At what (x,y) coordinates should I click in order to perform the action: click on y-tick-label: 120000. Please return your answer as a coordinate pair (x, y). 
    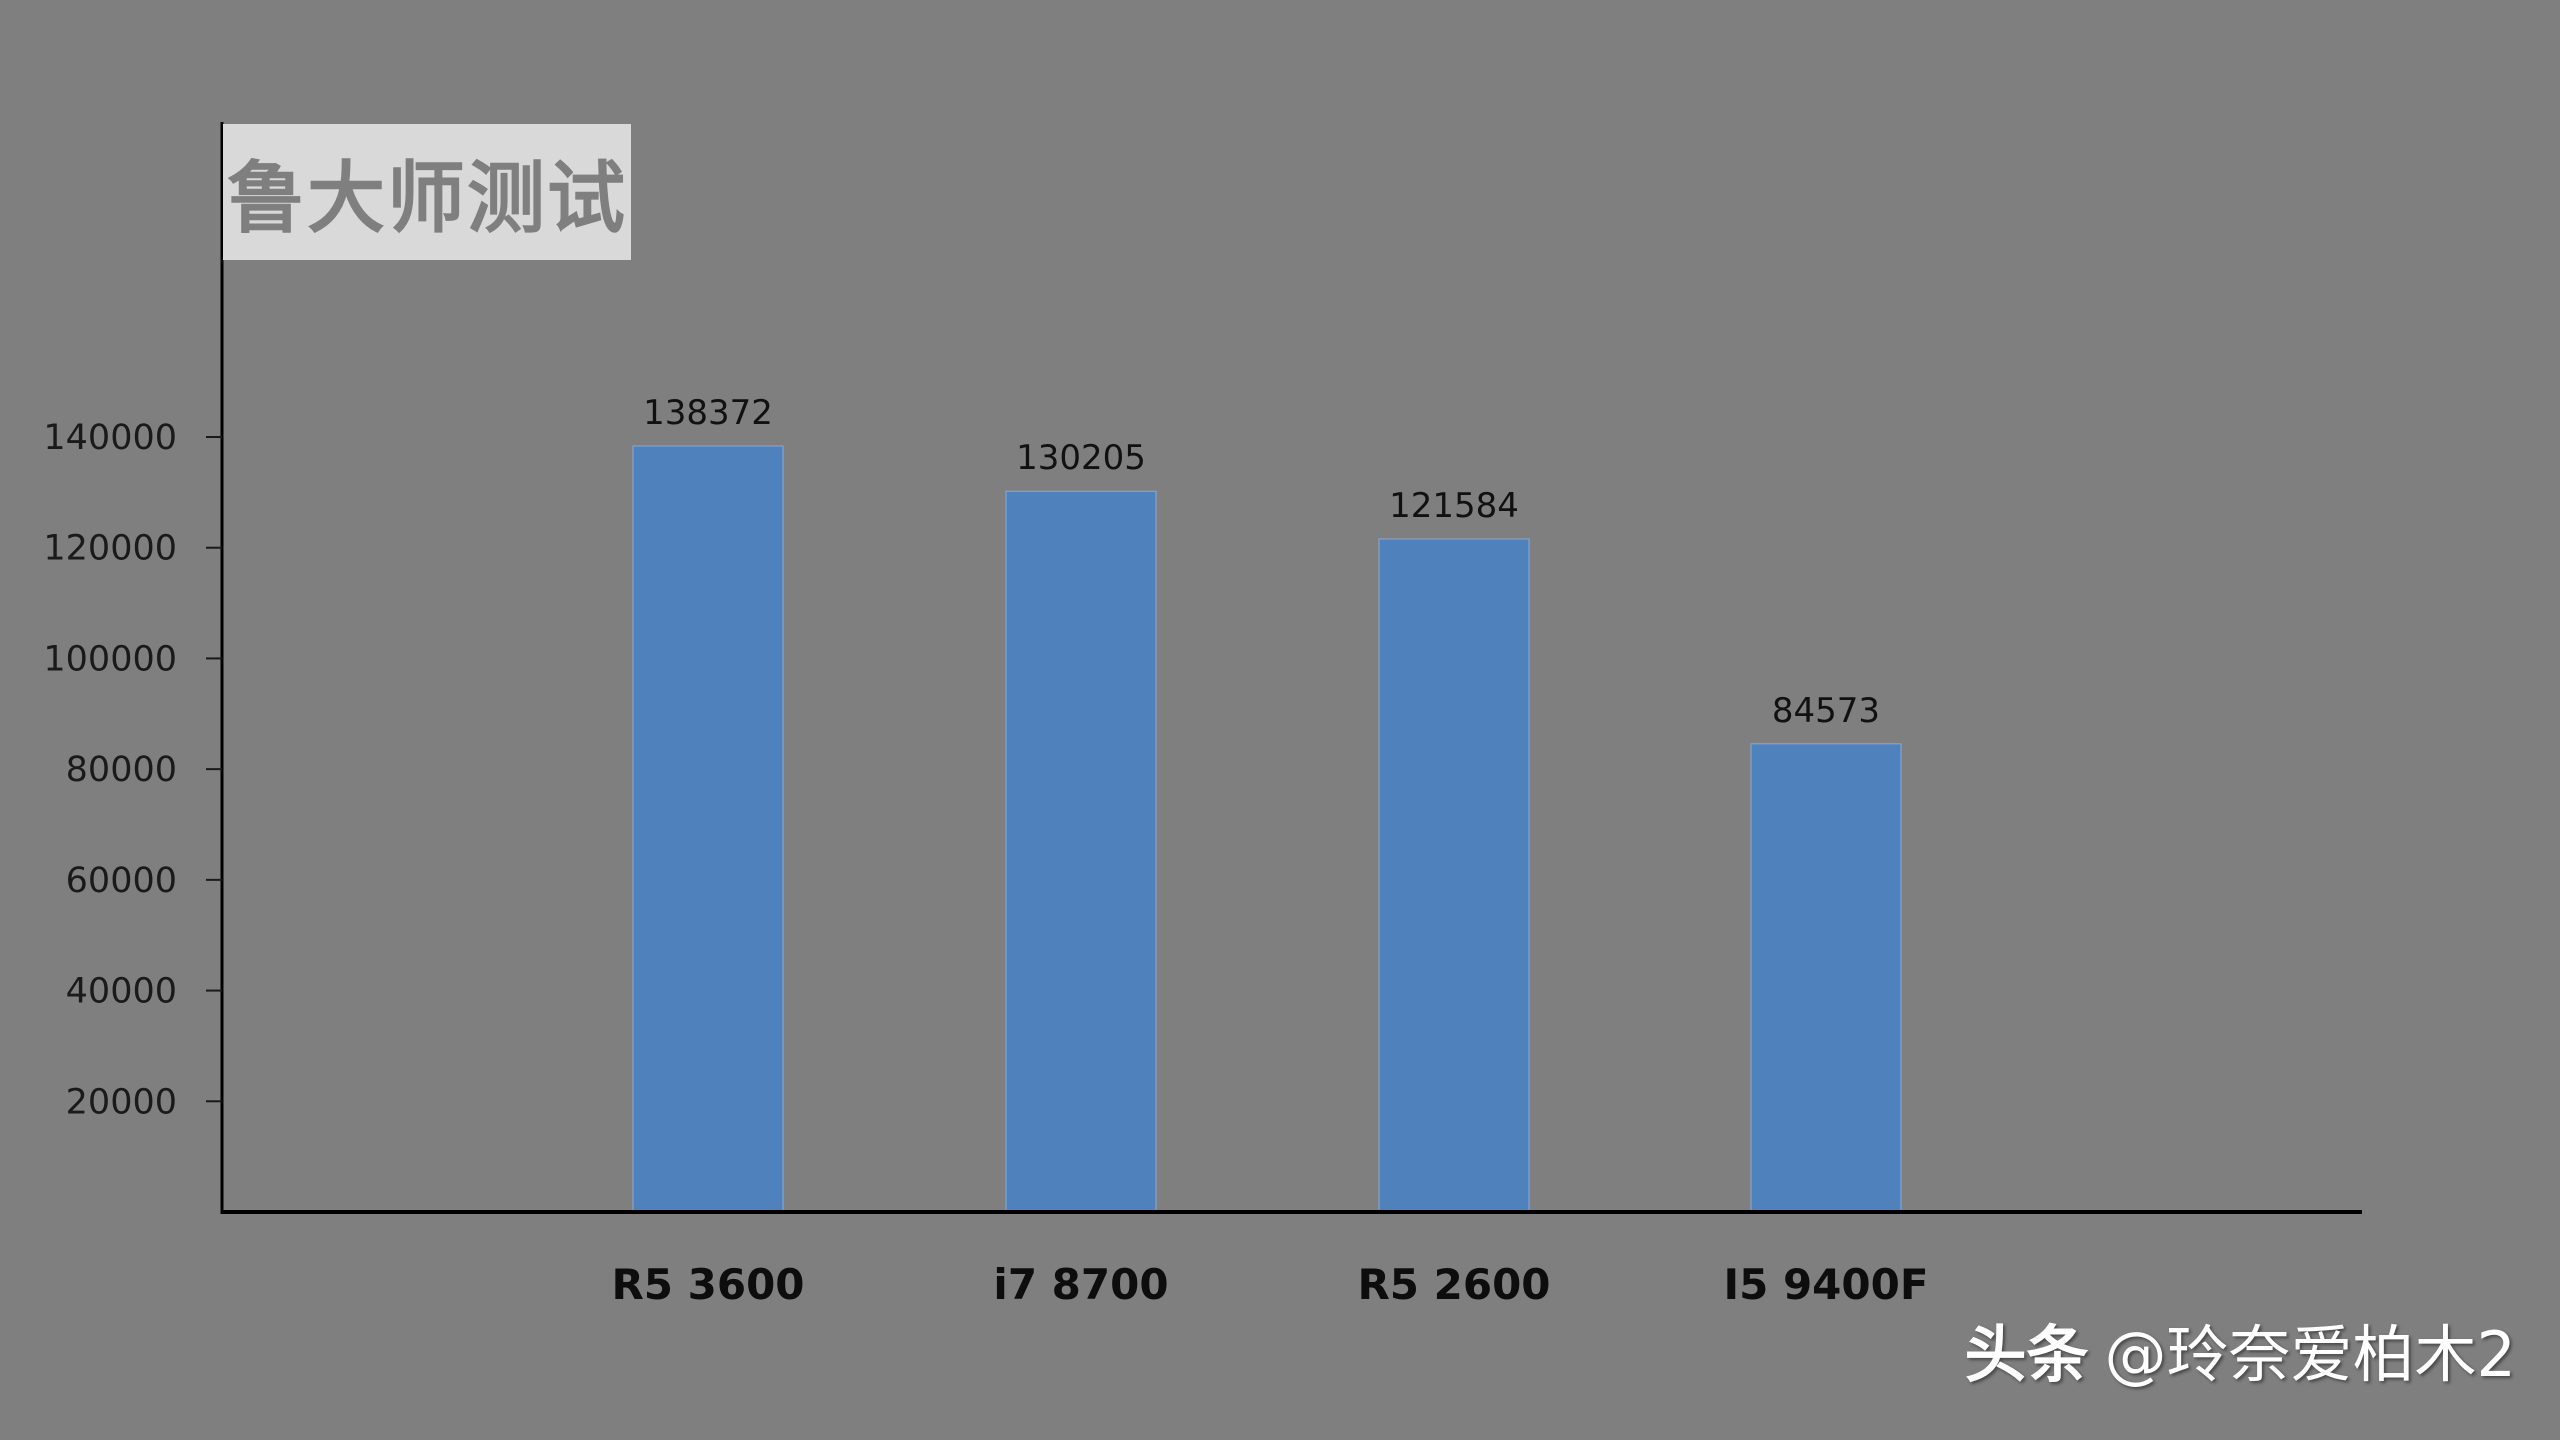
    Looking at the image, I should click on (110, 549).